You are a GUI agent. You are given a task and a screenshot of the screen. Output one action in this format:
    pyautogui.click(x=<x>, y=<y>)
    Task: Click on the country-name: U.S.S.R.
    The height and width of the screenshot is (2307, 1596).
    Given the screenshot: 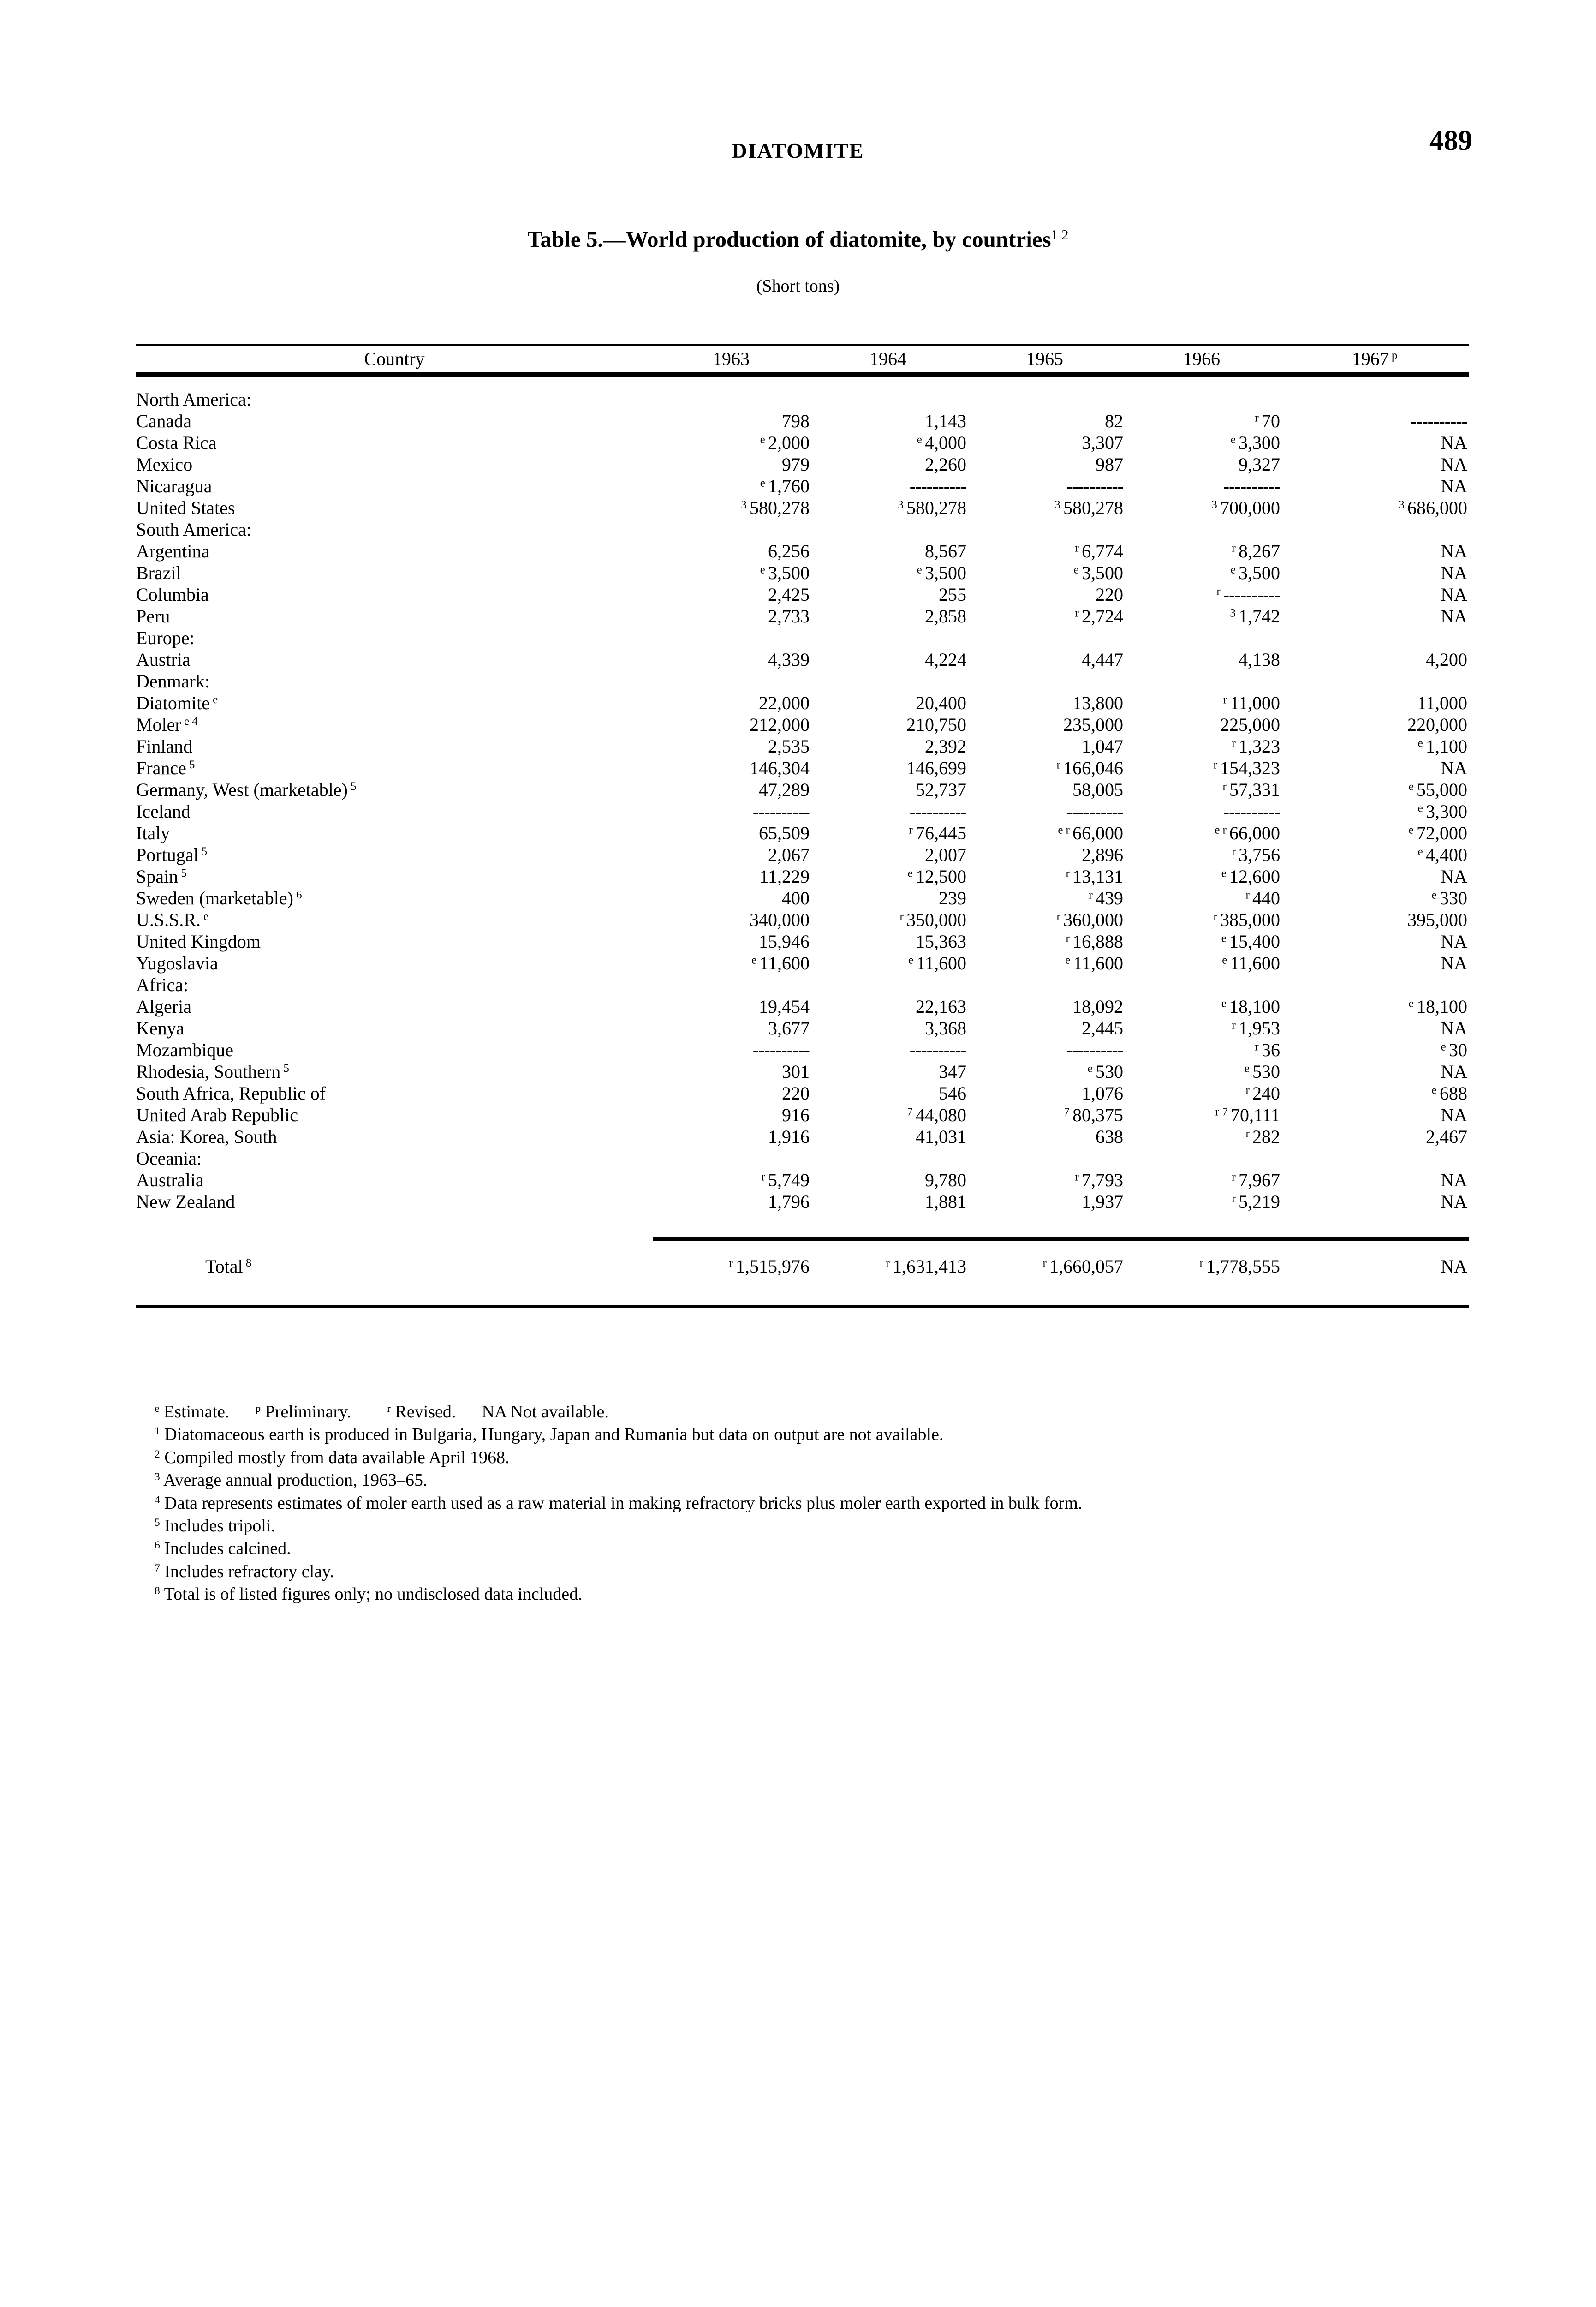 What is the action you would take?
    pyautogui.click(x=168, y=919)
    